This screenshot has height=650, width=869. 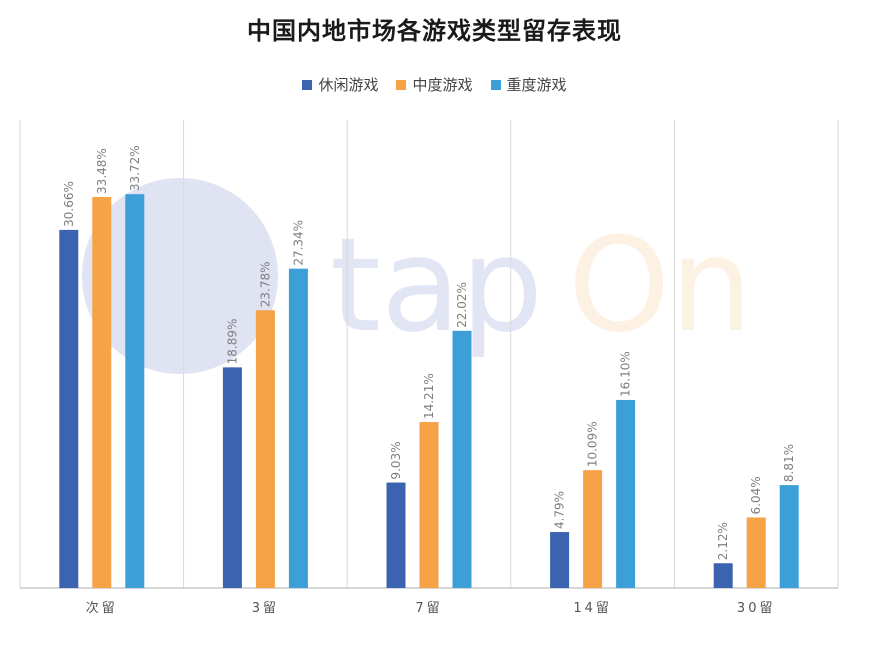 I want to click on legend-item-hardcore: 重度游戏, so click(x=528, y=84).